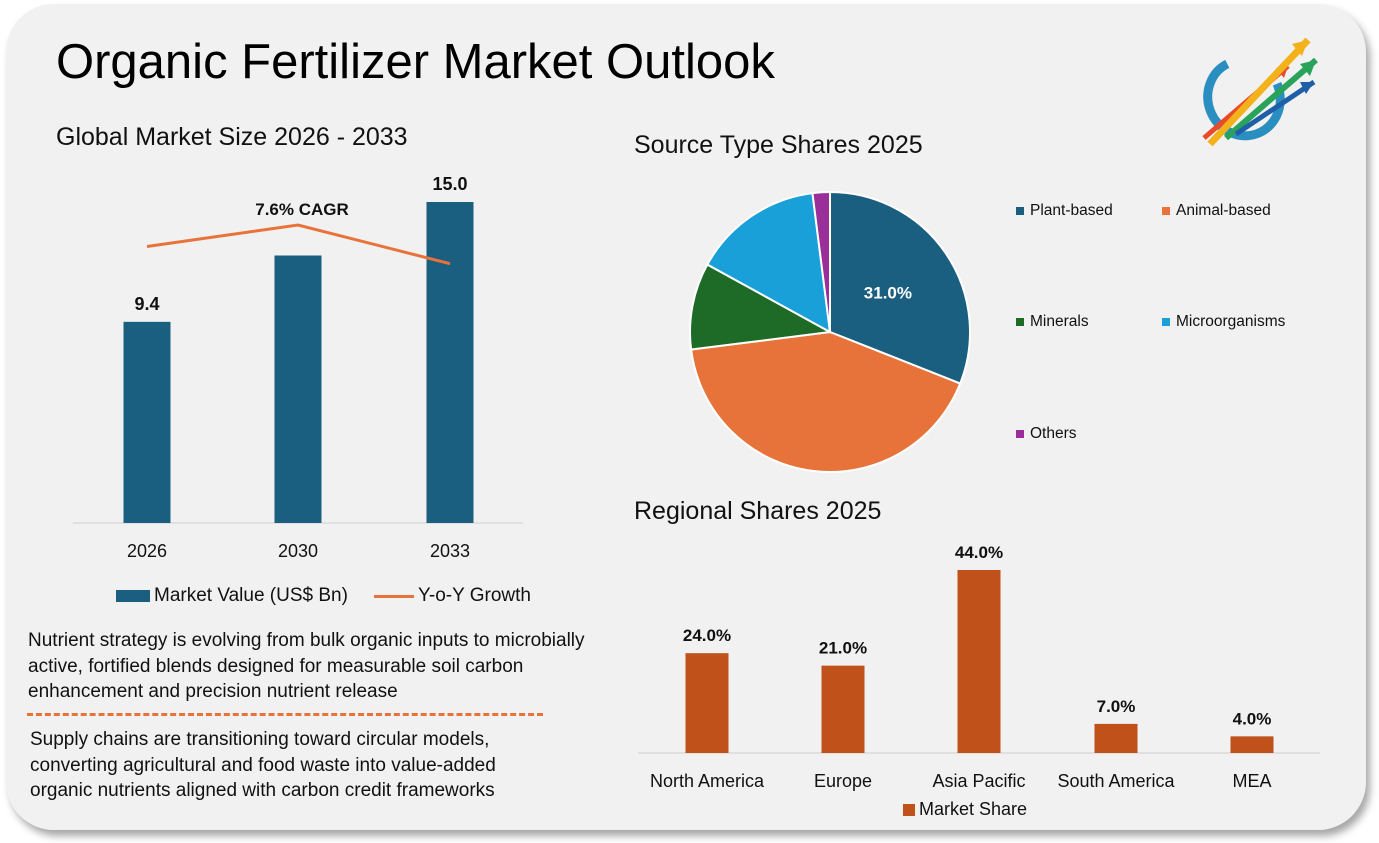 This screenshot has height=843, width=1379. What do you see at coordinates (1231, 321) in the screenshot?
I see `microorganisms-legend-label: Microorganisms` at bounding box center [1231, 321].